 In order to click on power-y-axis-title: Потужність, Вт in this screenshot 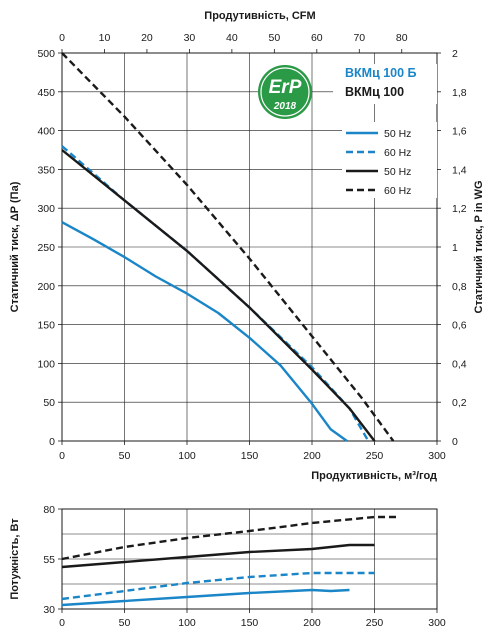, I will do `click(15, 559)`.